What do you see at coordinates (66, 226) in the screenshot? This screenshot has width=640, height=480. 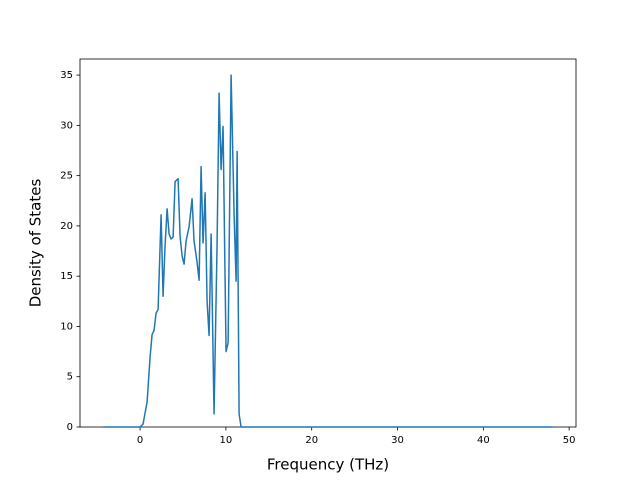 I see `y-tick-label: 20` at bounding box center [66, 226].